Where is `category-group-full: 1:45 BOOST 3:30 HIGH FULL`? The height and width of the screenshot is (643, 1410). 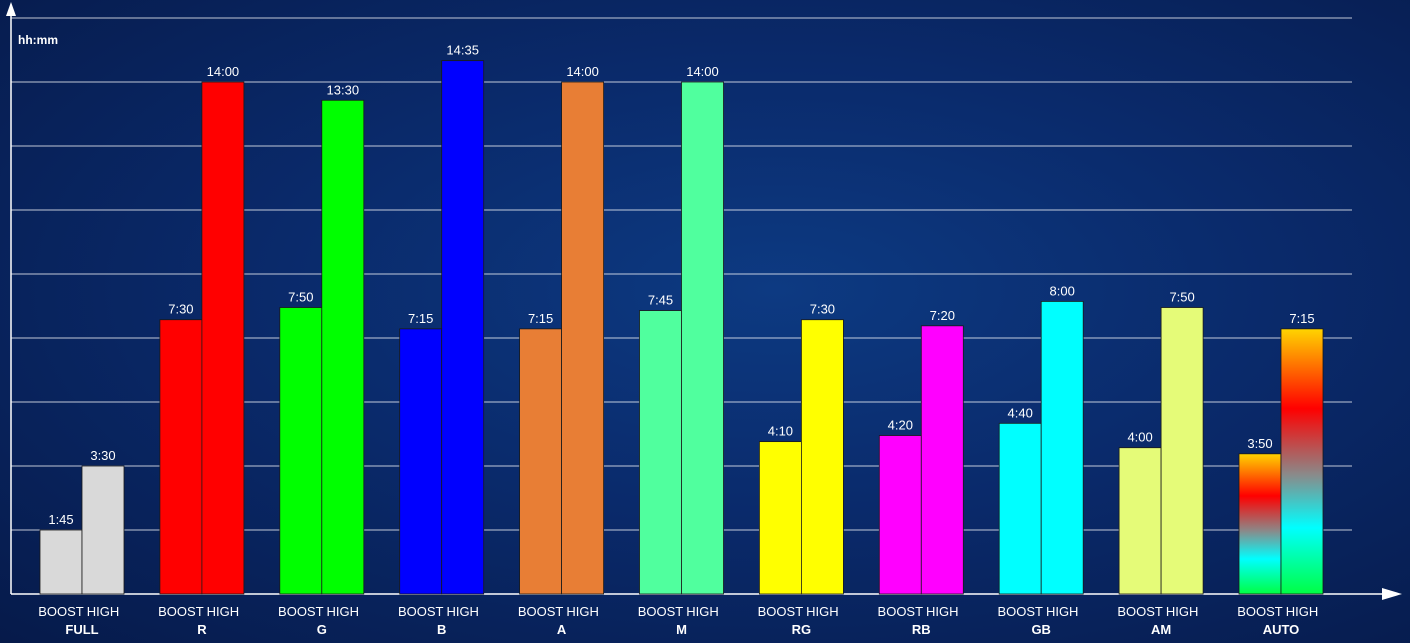 category-group-full: 1:45 BOOST 3:30 HIGH FULL is located at coordinates (81, 542).